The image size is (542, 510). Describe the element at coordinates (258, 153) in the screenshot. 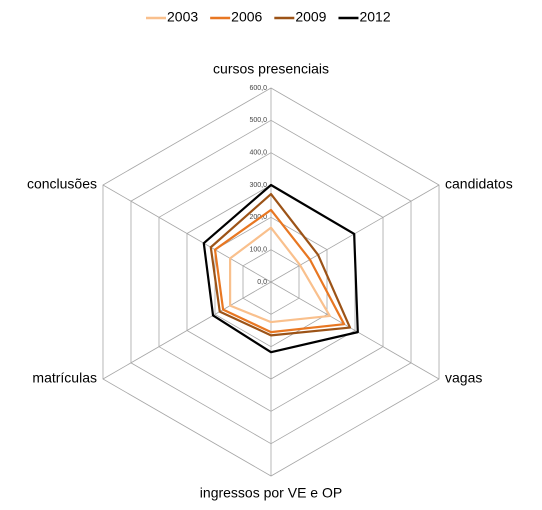

I see `y-tick-label: 400,0` at that location.